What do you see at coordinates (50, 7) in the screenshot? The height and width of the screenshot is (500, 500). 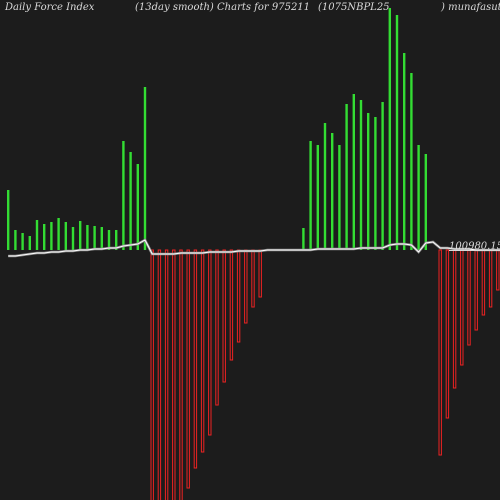 I see `header-indicator-name: Daily Force Index` at bounding box center [50, 7].